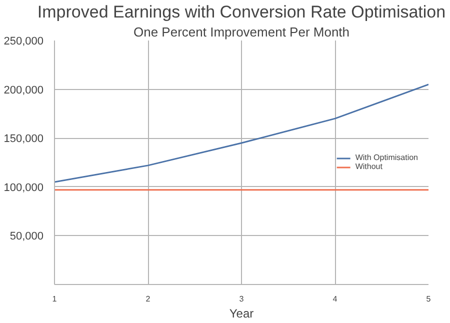  What do you see at coordinates (24, 42) in the screenshot?
I see `y-tick-label: 250,000` at bounding box center [24, 42].